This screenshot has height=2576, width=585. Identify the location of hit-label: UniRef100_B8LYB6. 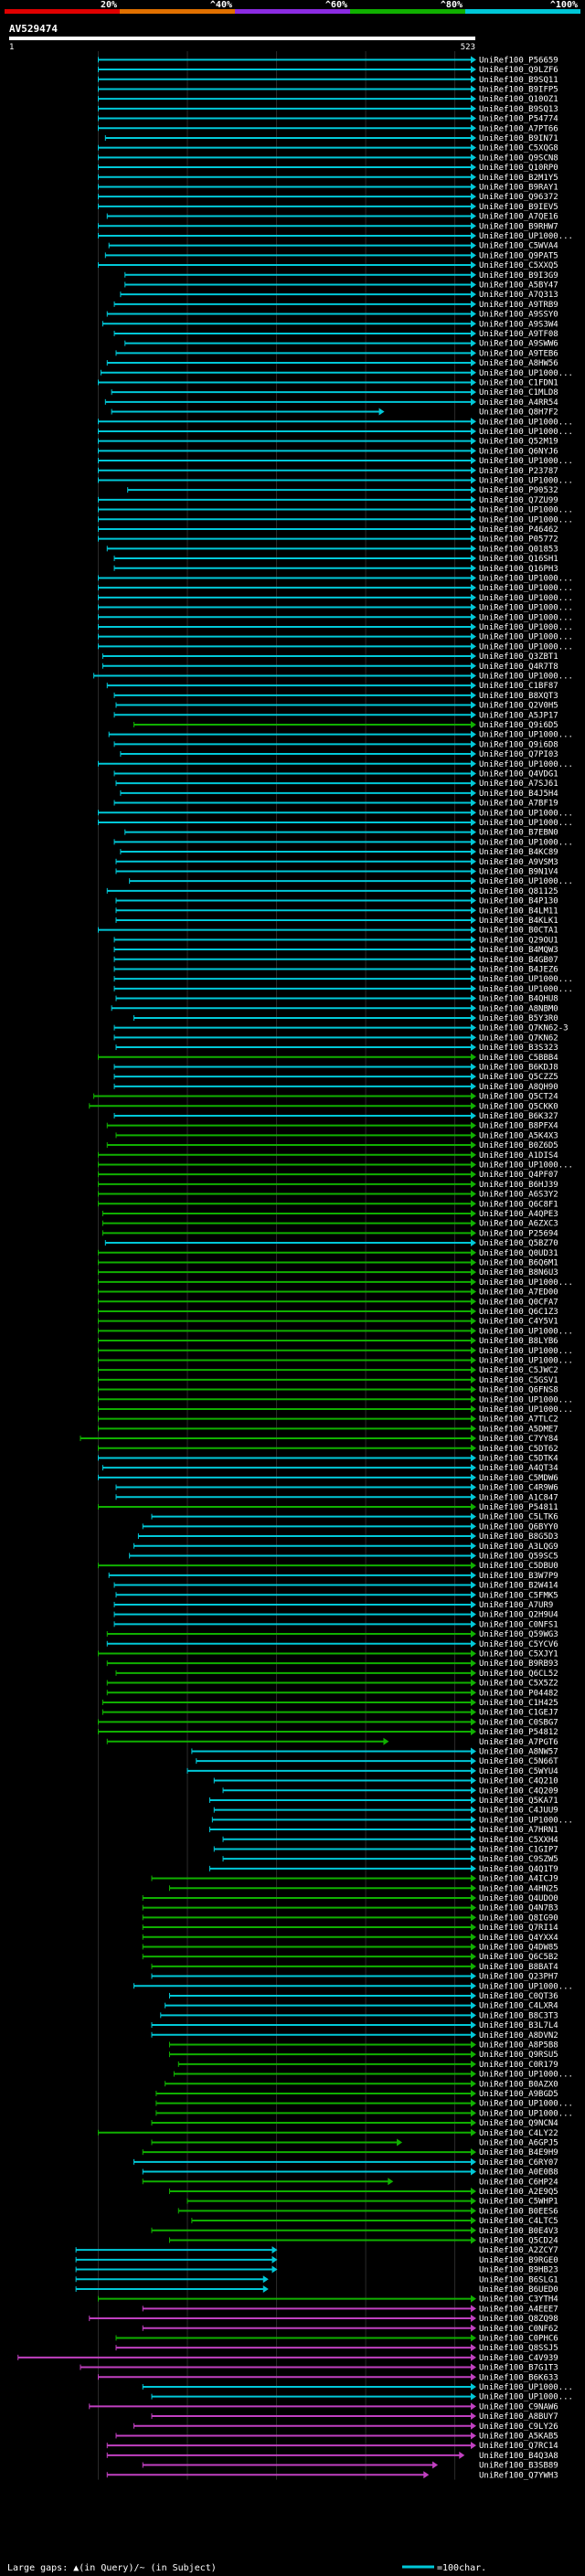
(518, 1341).